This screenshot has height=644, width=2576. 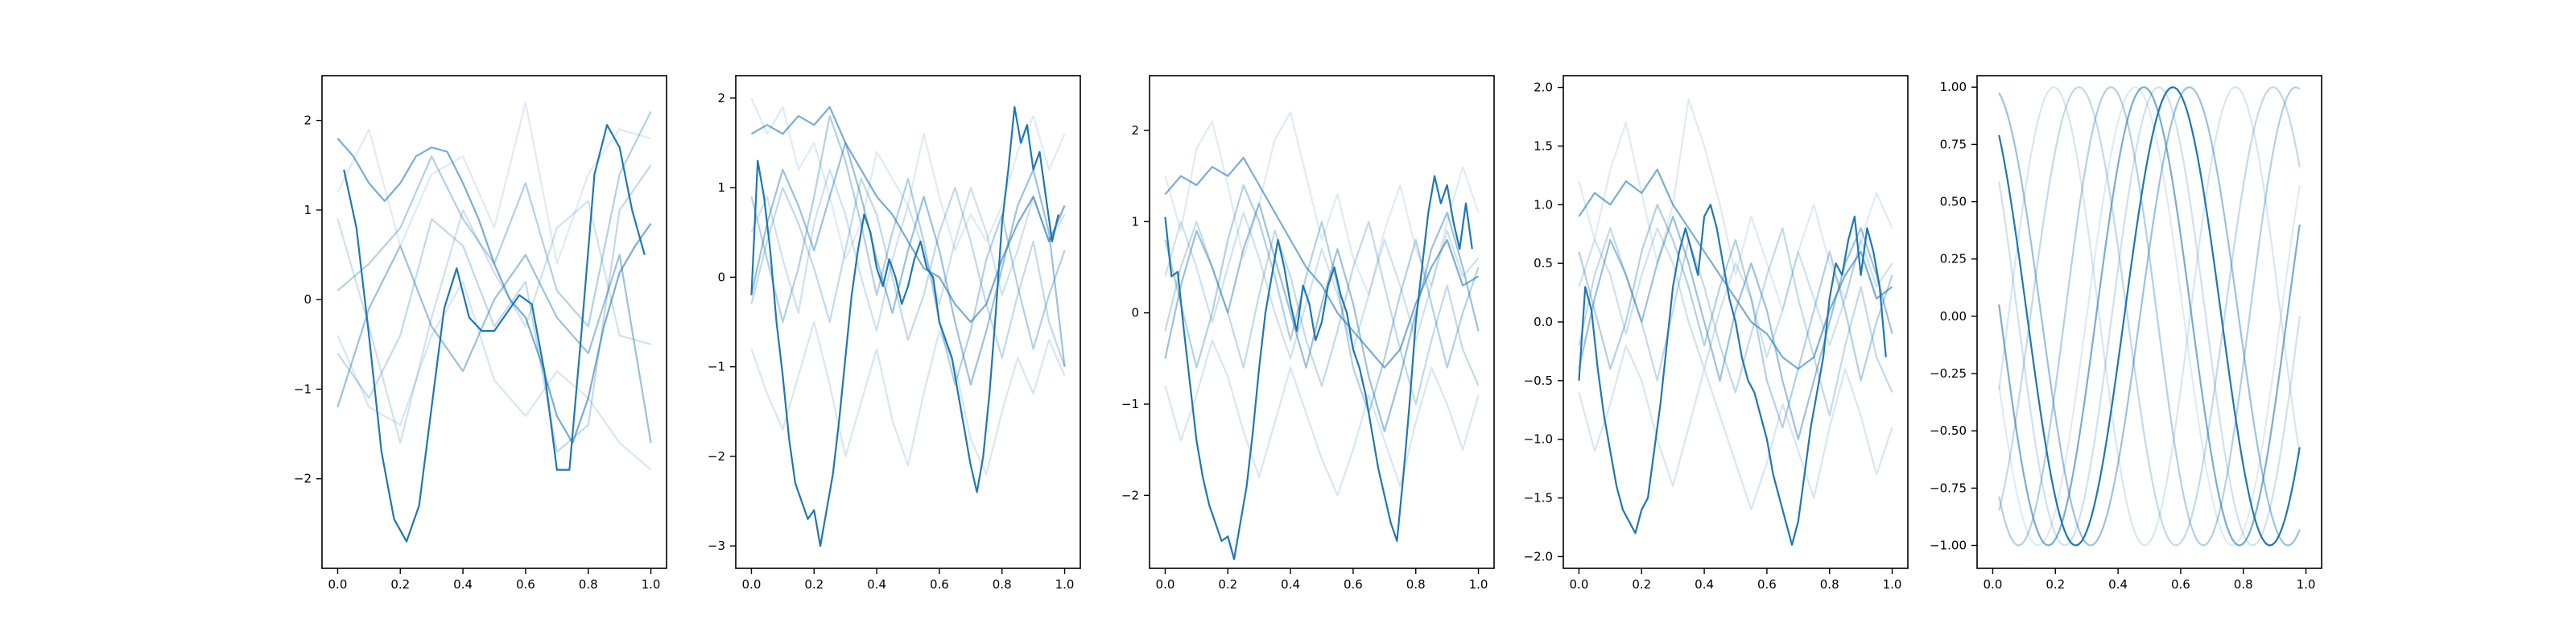 What do you see at coordinates (1543, 145) in the screenshot?
I see `y-tick-label: 1.5` at bounding box center [1543, 145].